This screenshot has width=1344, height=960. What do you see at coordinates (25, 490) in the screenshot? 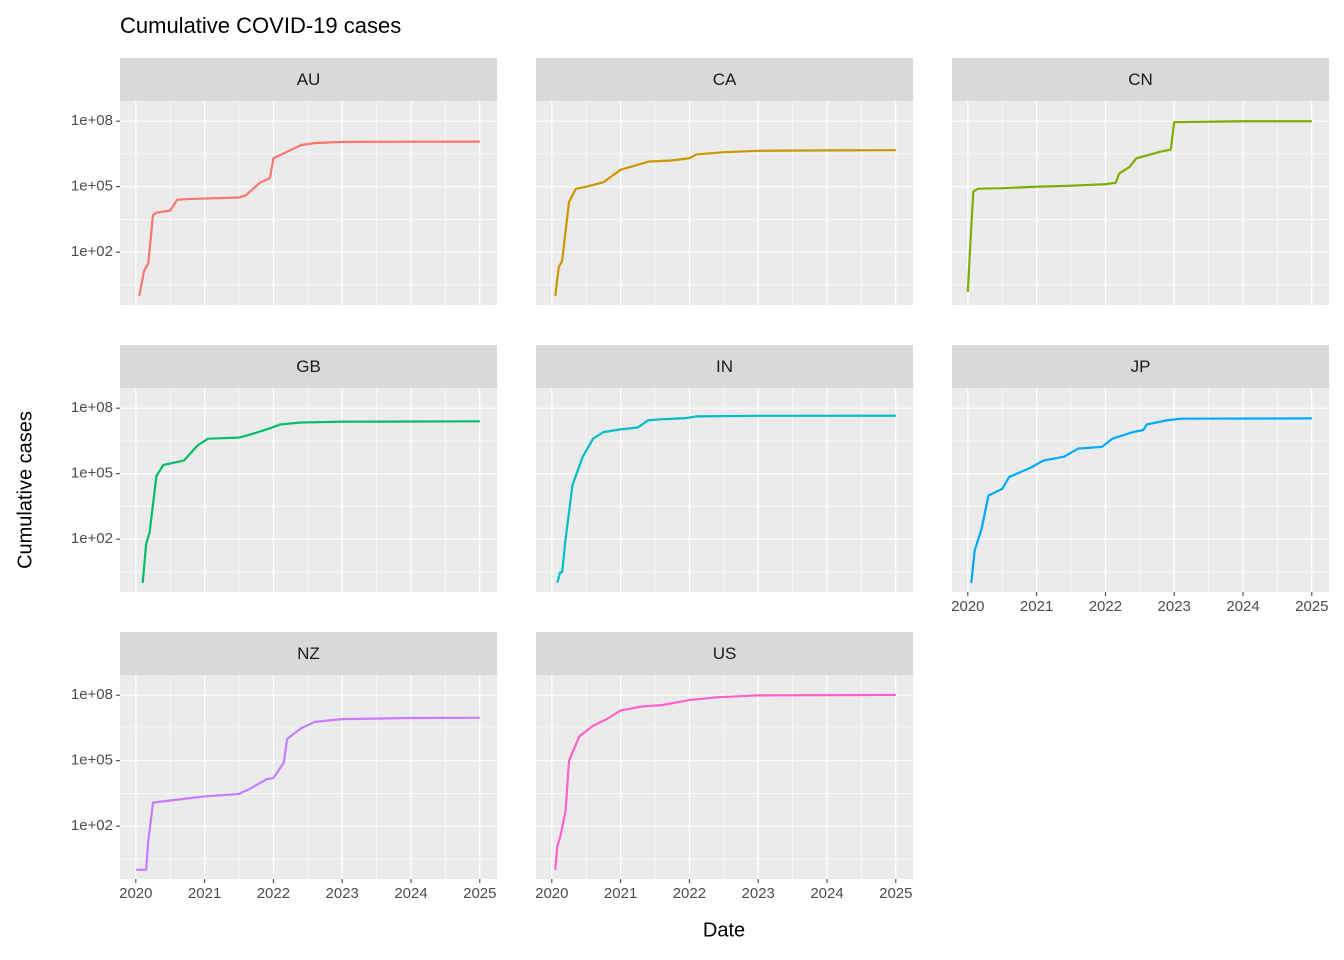
I see `y-axis-label: Cumulative cases` at bounding box center [25, 490].